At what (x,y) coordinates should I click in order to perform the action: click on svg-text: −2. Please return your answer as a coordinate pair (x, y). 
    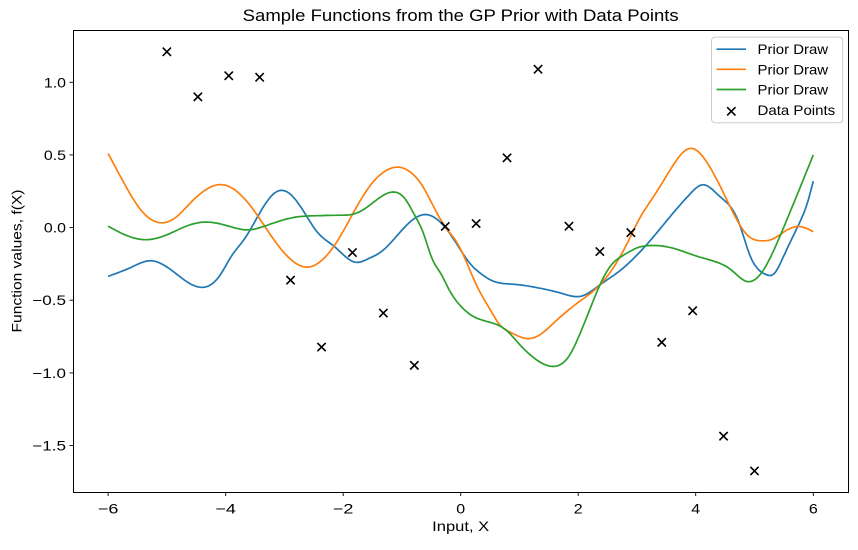
    Looking at the image, I should click on (343, 509).